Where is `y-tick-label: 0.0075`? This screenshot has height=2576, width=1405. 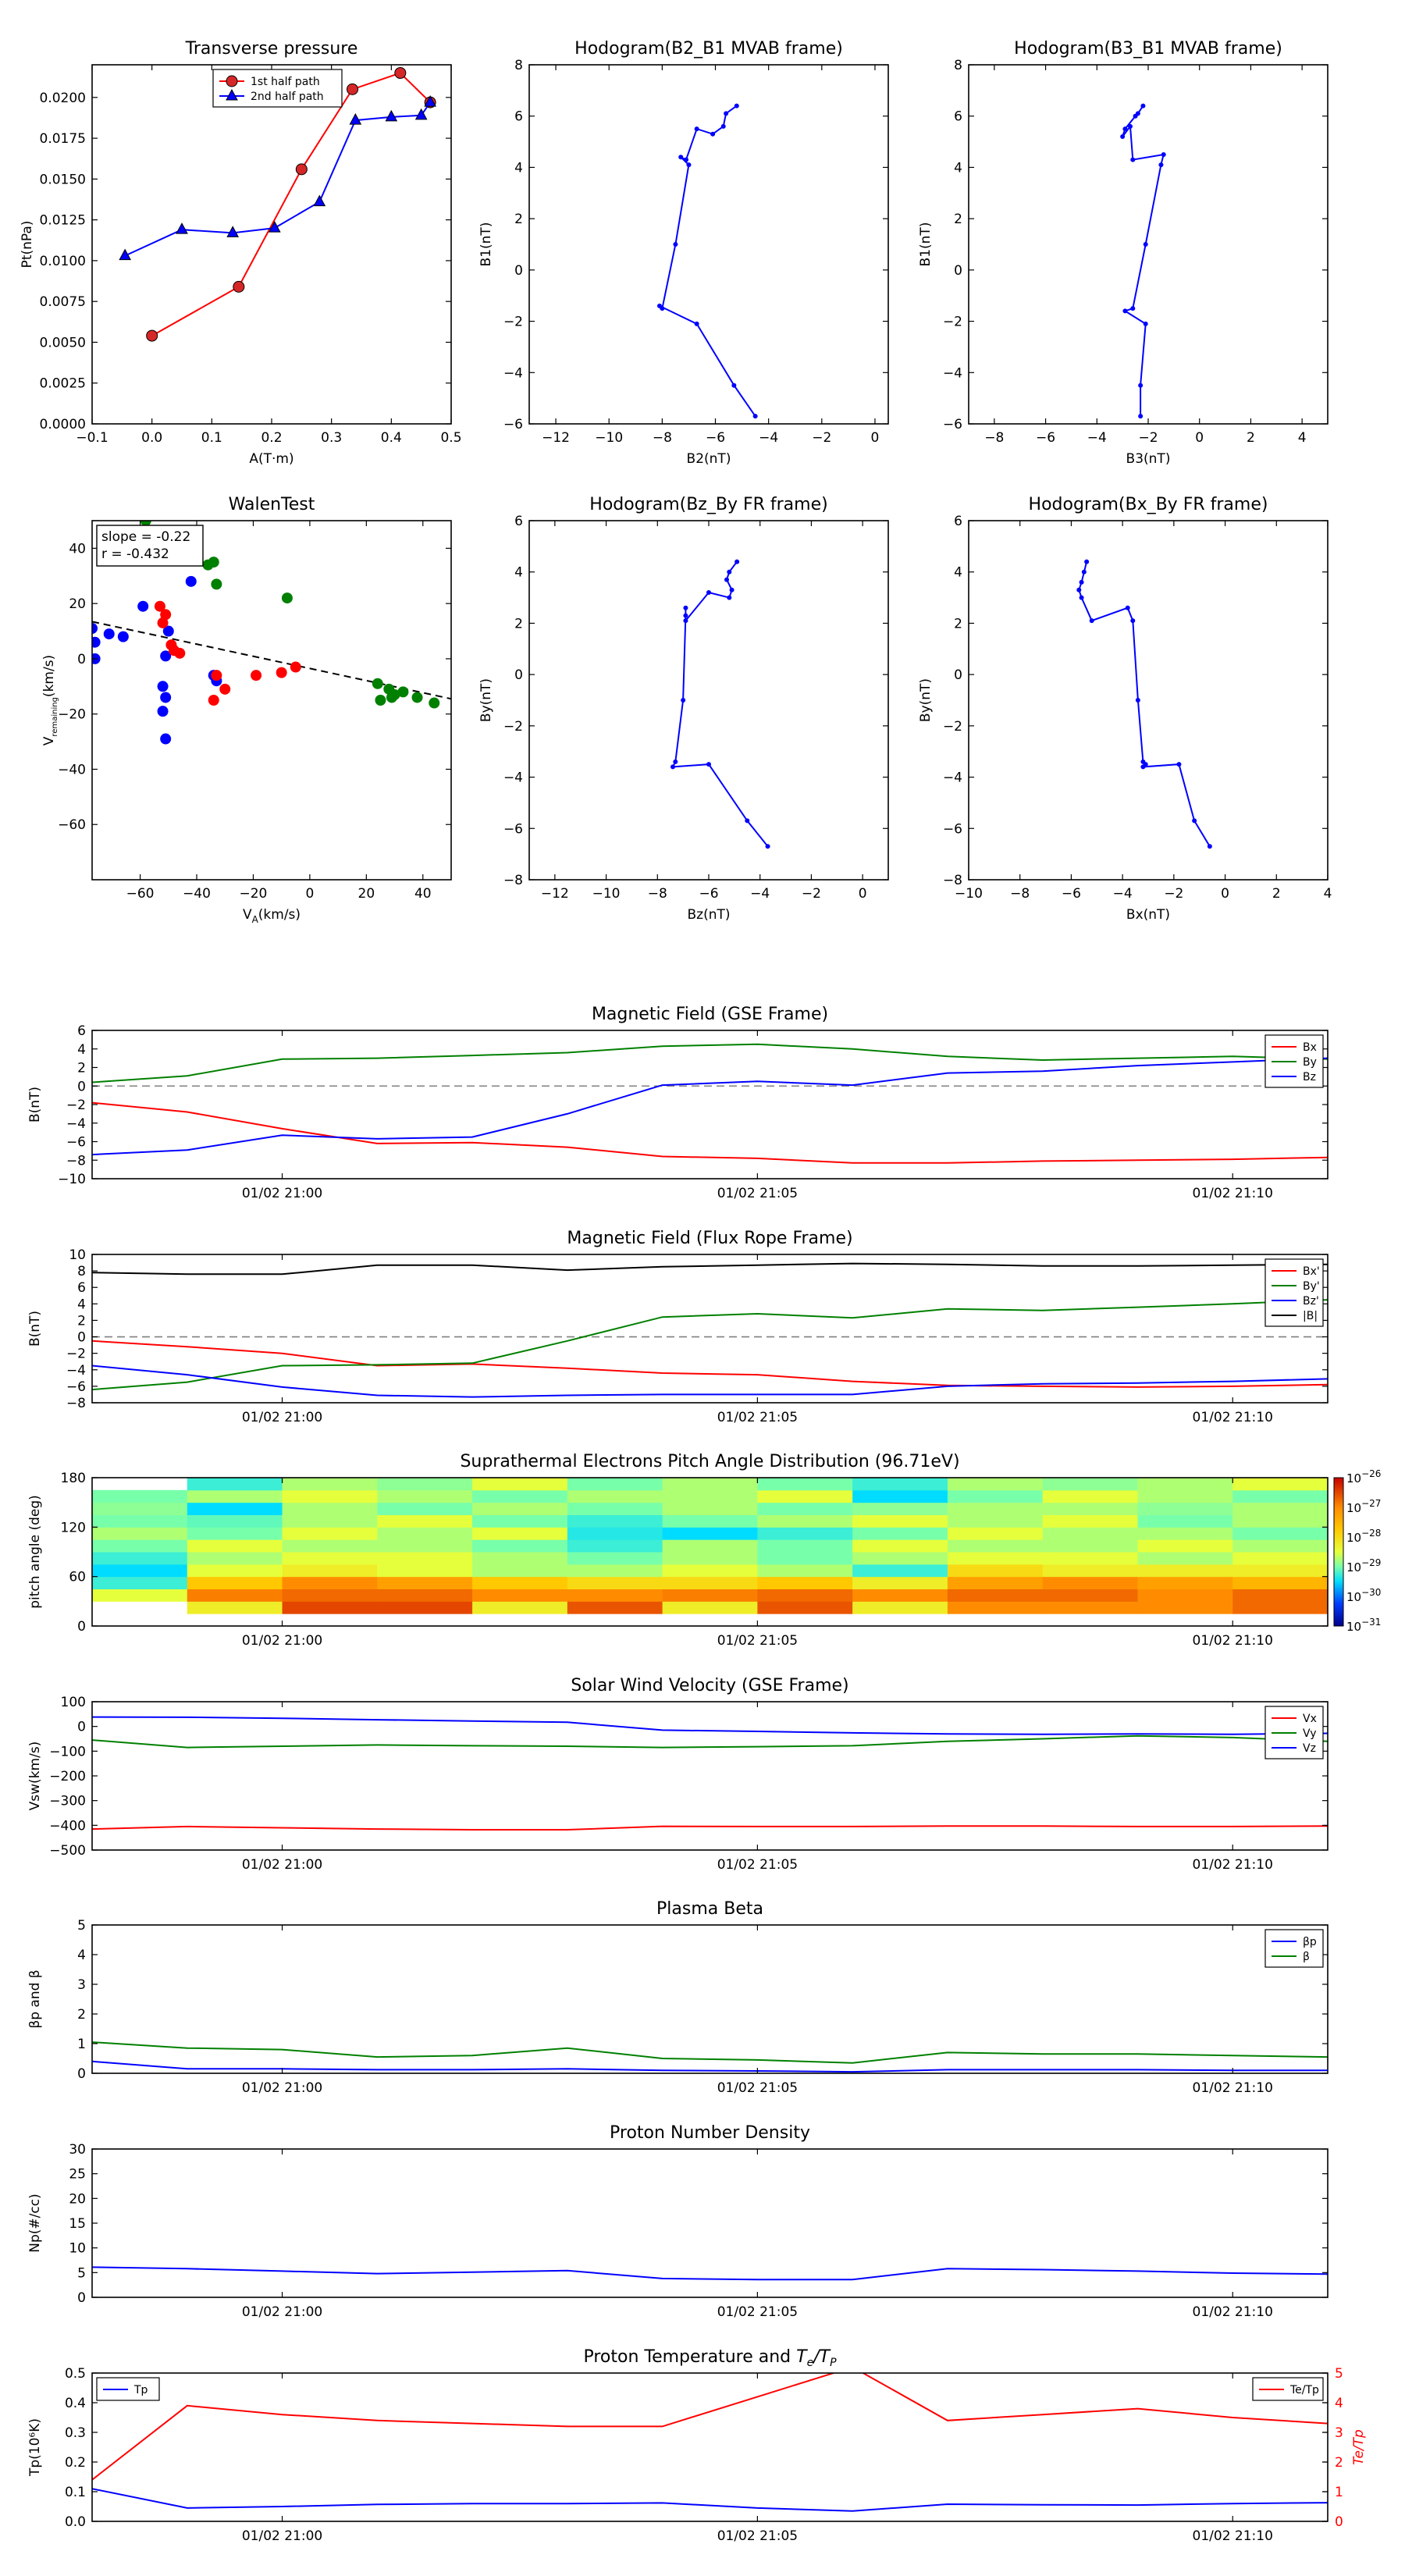
y-tick-label: 0.0075 is located at coordinates (63, 302).